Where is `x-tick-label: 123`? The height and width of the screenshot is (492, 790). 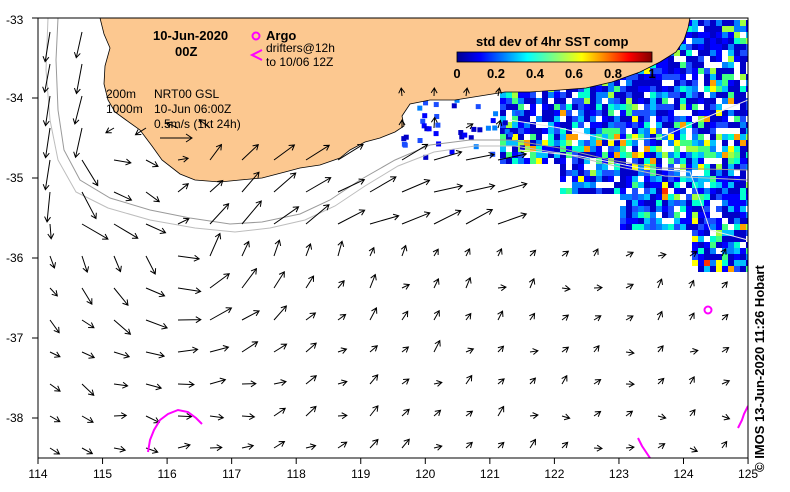 x-tick-label: 123 is located at coordinates (619, 474).